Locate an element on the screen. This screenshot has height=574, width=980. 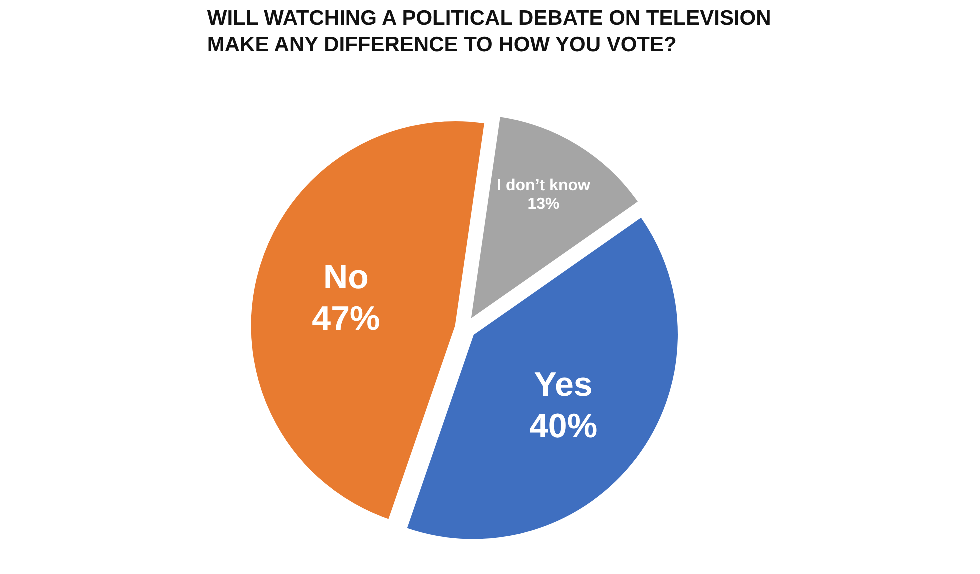
chart-title: WILL WATCHING A POLITICAL DEBATE ON TELEVISION MAKE ANY DIFFERENCE TO HOW YOU VOTE? is located at coordinates (489, 31).